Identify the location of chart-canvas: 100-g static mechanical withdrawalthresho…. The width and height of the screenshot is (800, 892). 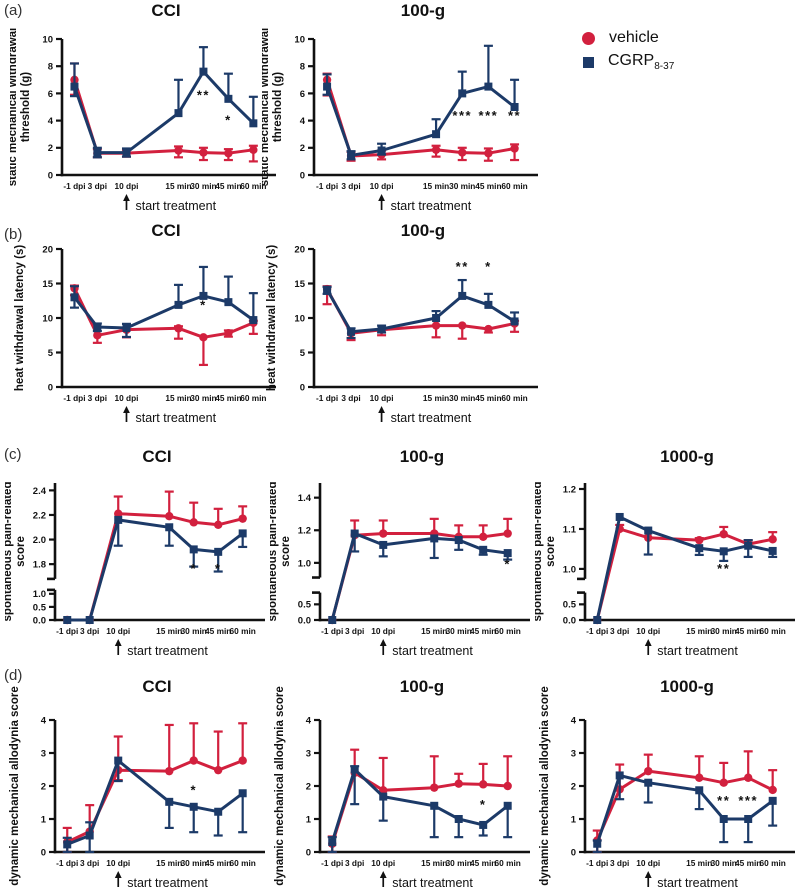
(398, 107).